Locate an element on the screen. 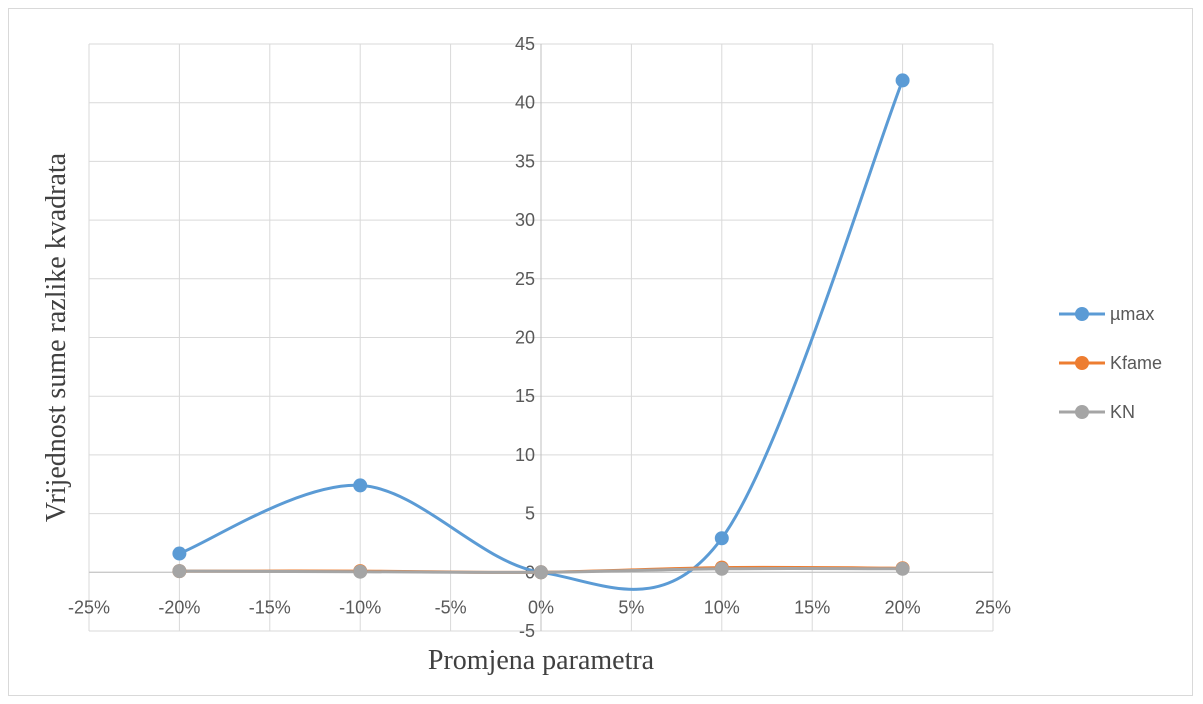  y-tick-label: 25 is located at coordinates (525, 279).